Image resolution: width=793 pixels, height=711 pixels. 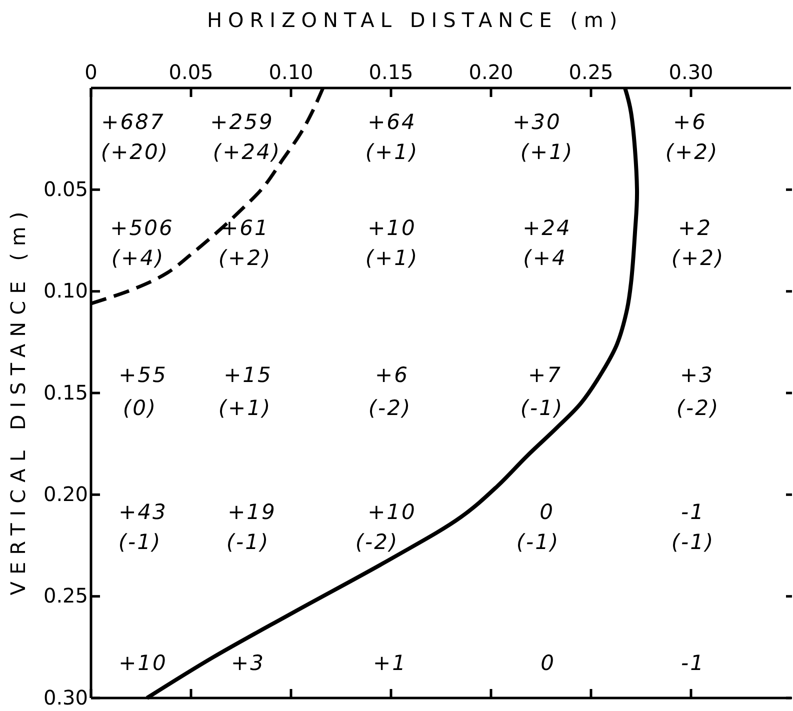 What do you see at coordinates (291, 72) in the screenshot?
I see `x-tick-label: 0.10` at bounding box center [291, 72].